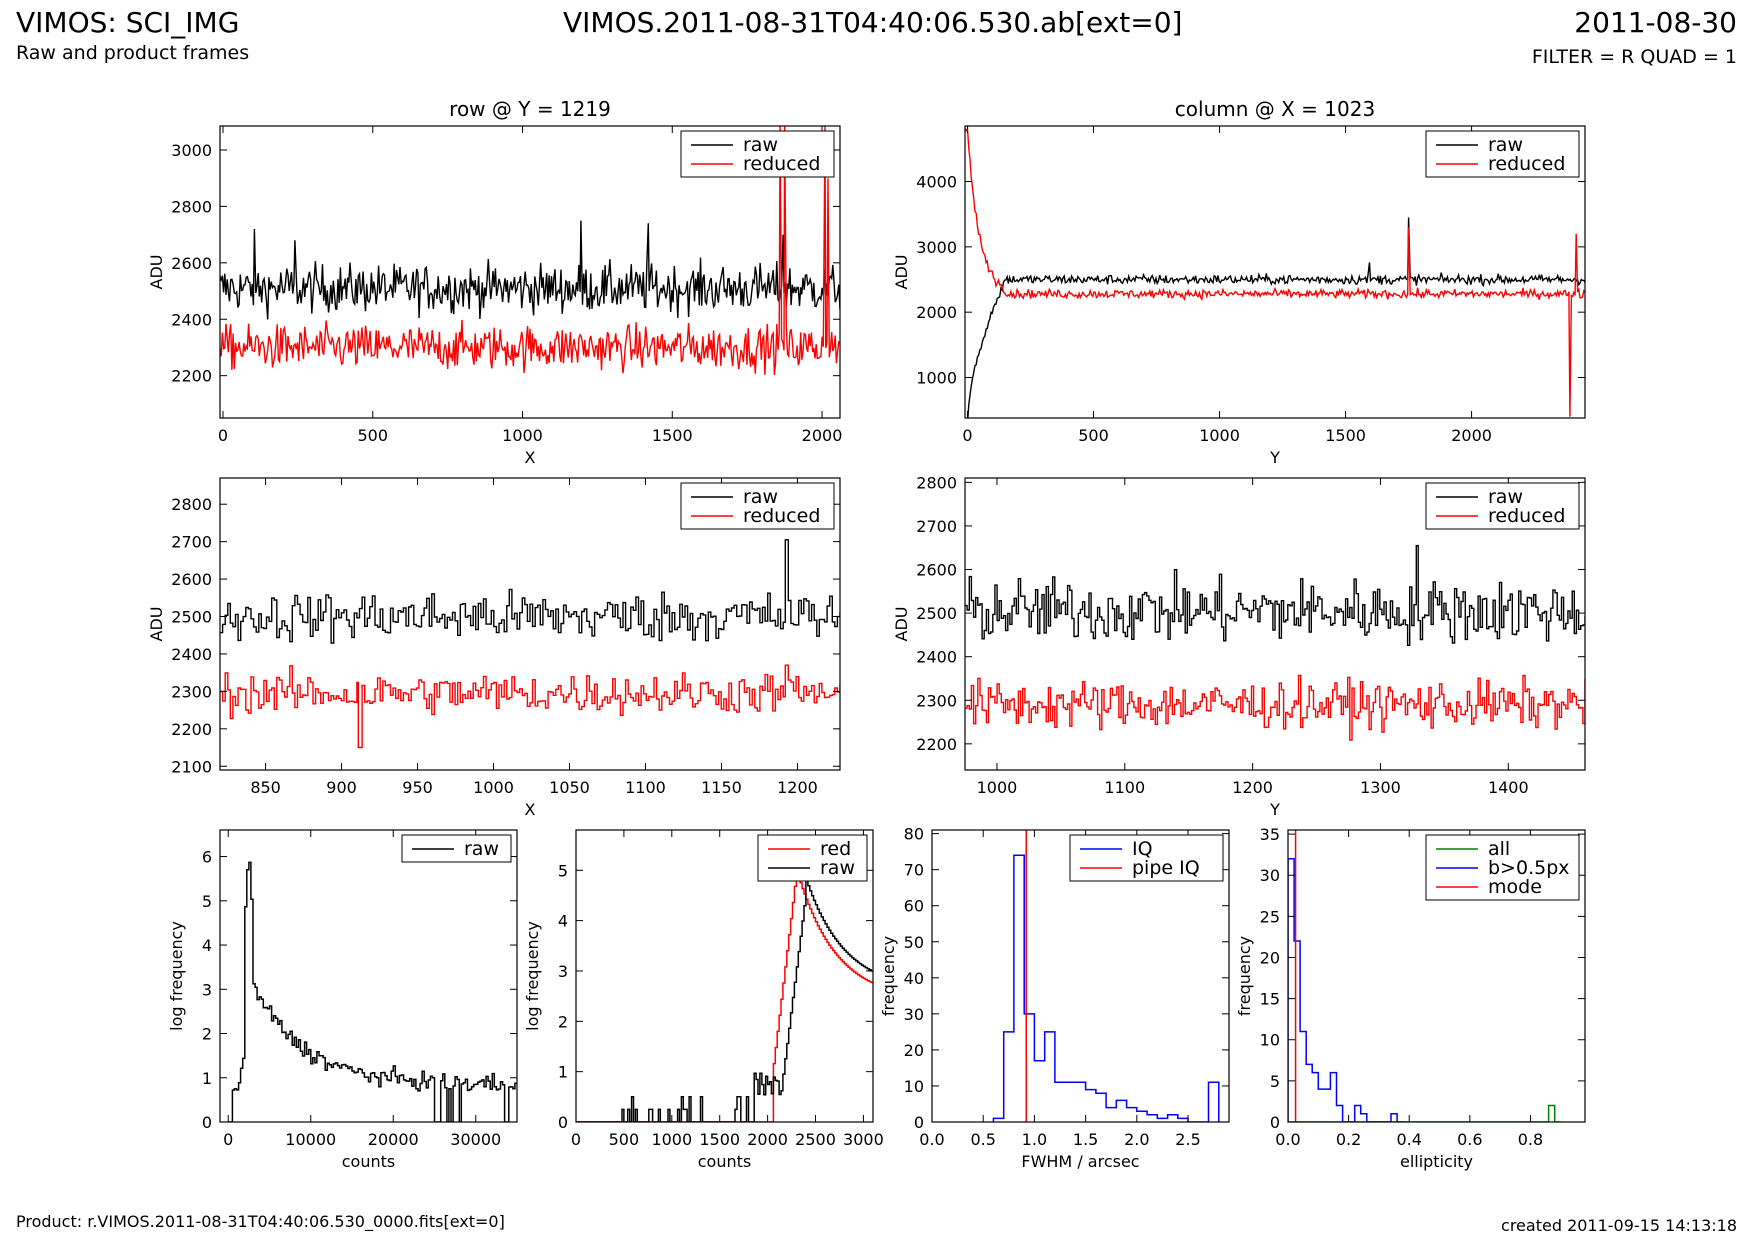 This screenshot has width=1755, height=1245. What do you see at coordinates (1408, 1139) in the screenshot?
I see `x-tick-label: 0.4` at bounding box center [1408, 1139].